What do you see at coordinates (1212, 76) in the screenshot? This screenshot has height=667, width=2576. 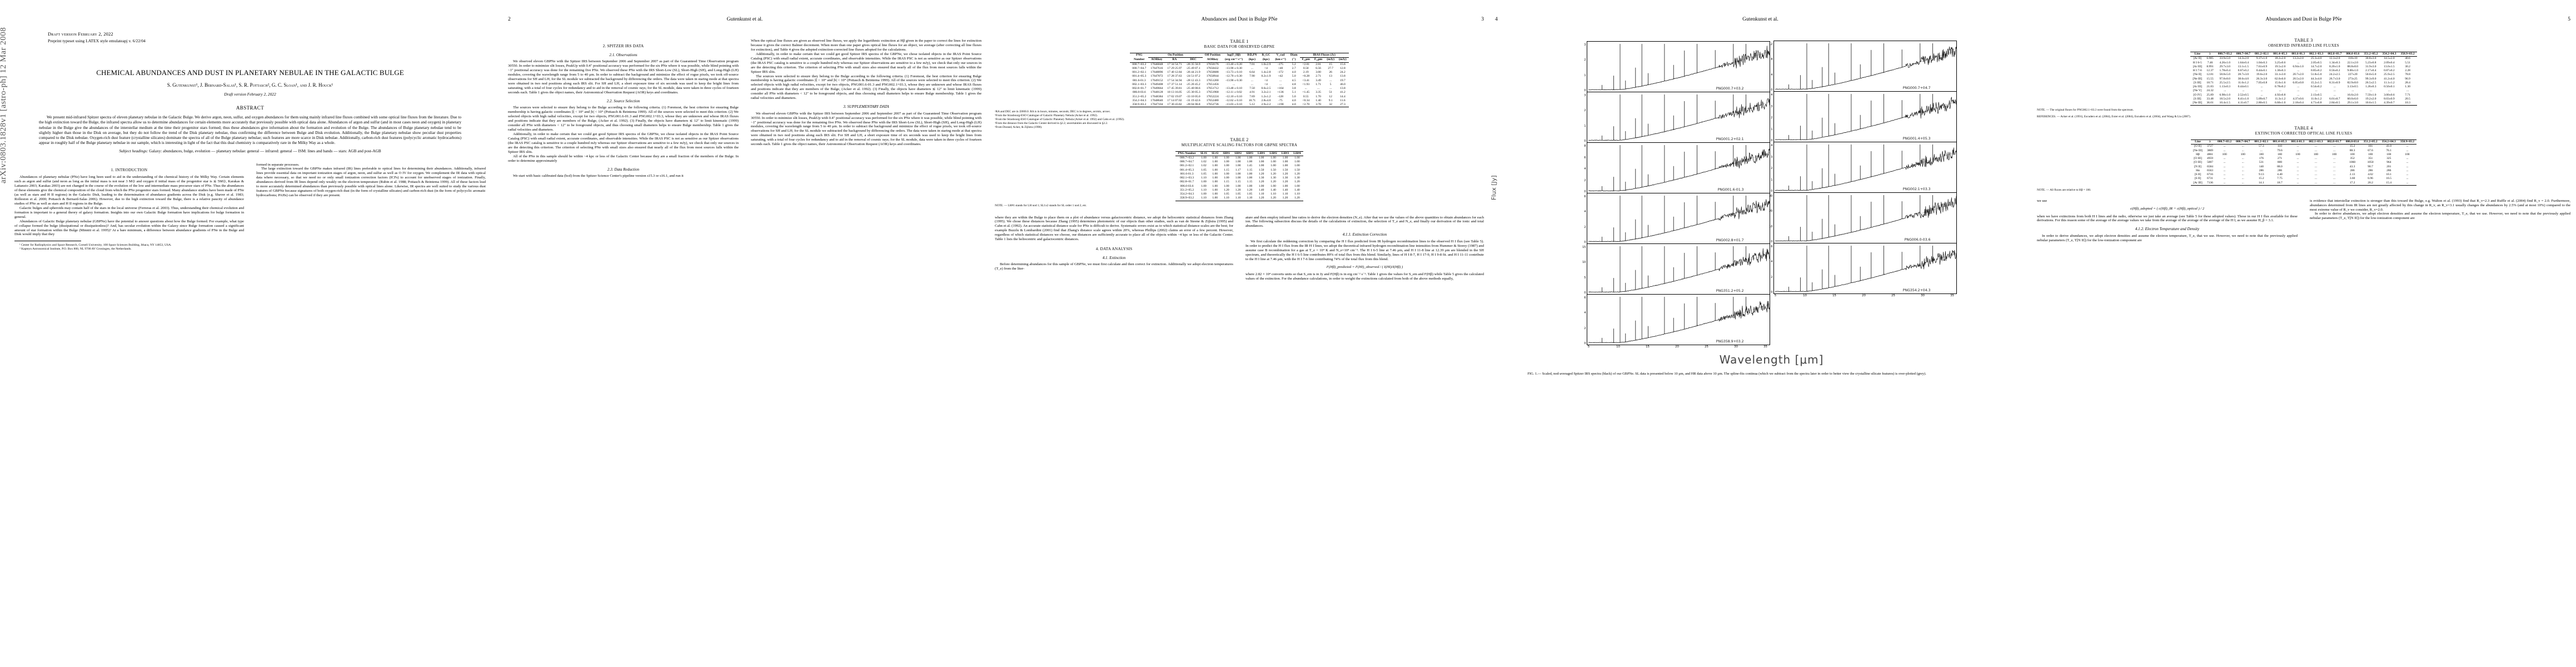 I see `table-cell: 17650944` at bounding box center [1212, 76].